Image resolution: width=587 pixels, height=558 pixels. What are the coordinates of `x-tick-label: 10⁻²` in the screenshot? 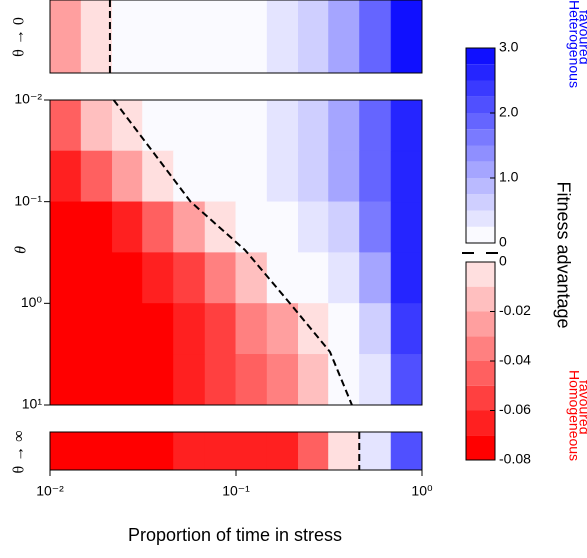 It's located at (50, 491).